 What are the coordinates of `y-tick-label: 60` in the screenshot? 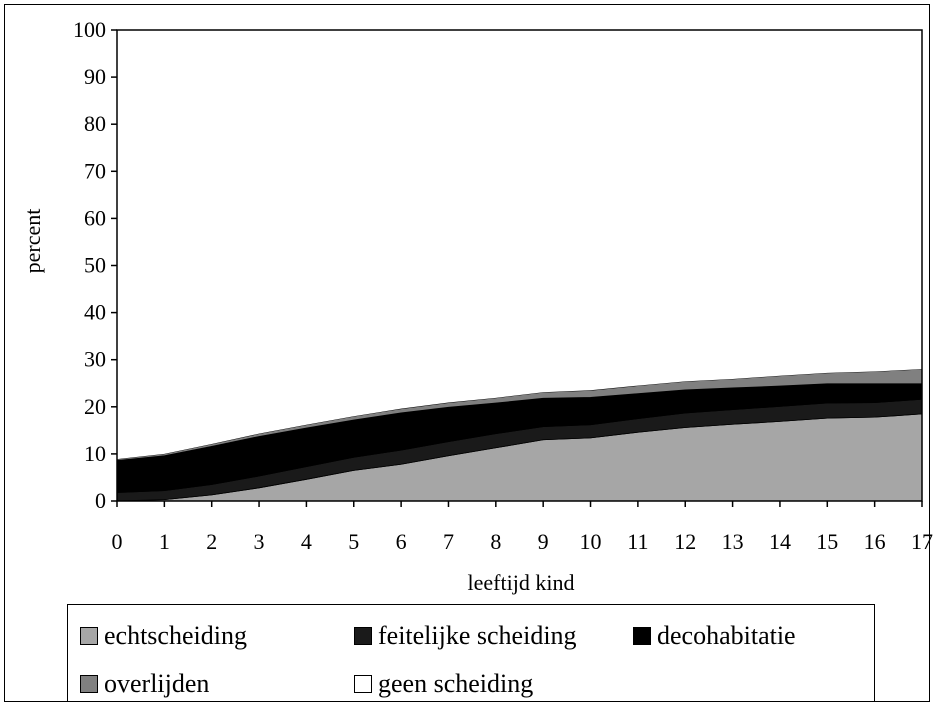 It's located at (95, 217).